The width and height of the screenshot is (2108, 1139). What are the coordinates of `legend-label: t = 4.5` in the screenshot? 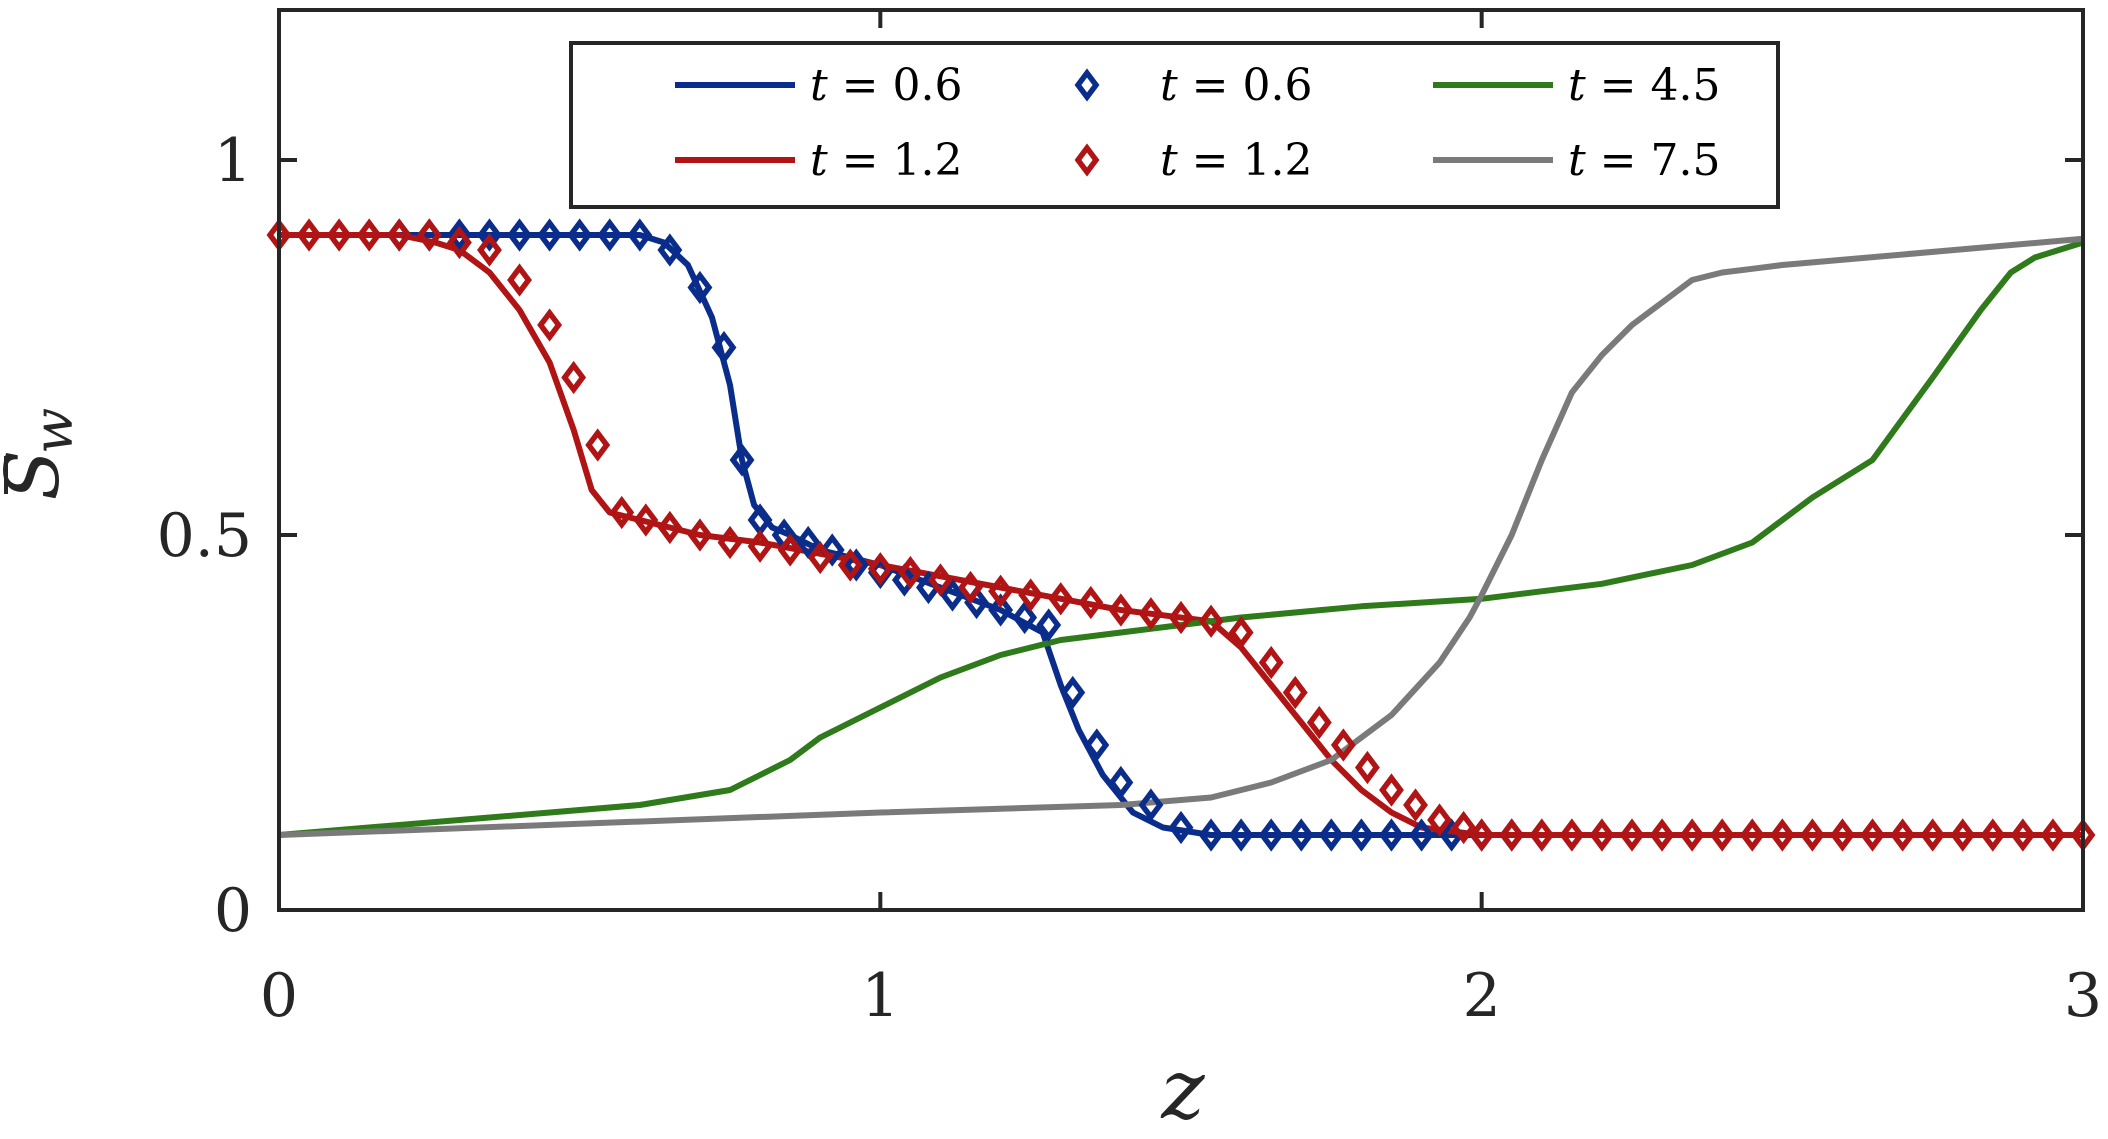 It's located at (1644, 85).